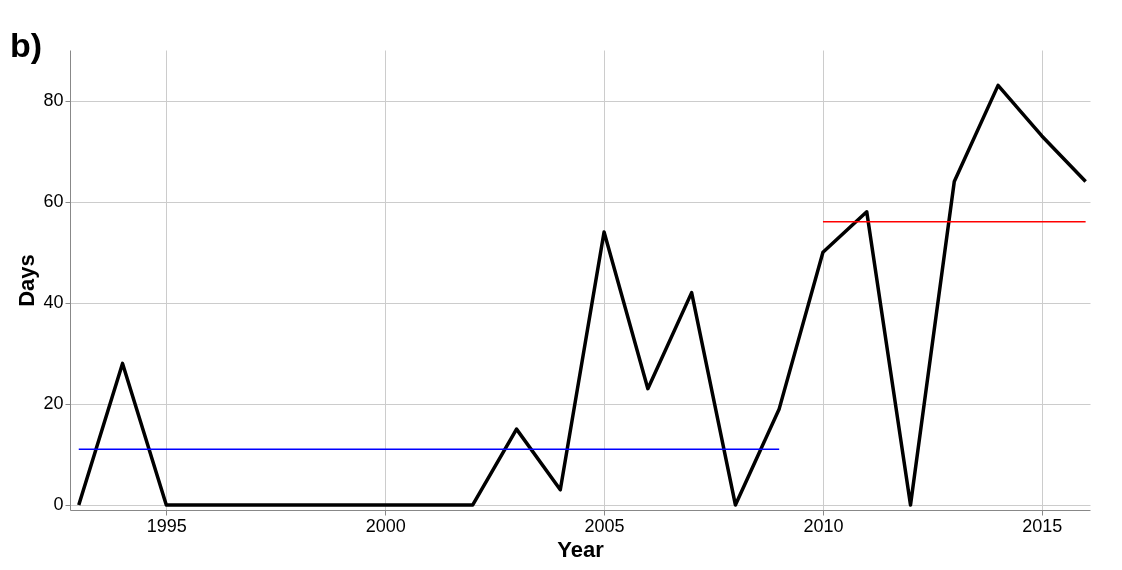 Image resolution: width=1122 pixels, height=570 pixels. Describe the element at coordinates (26, 45) in the screenshot. I see `text: b)` at that location.